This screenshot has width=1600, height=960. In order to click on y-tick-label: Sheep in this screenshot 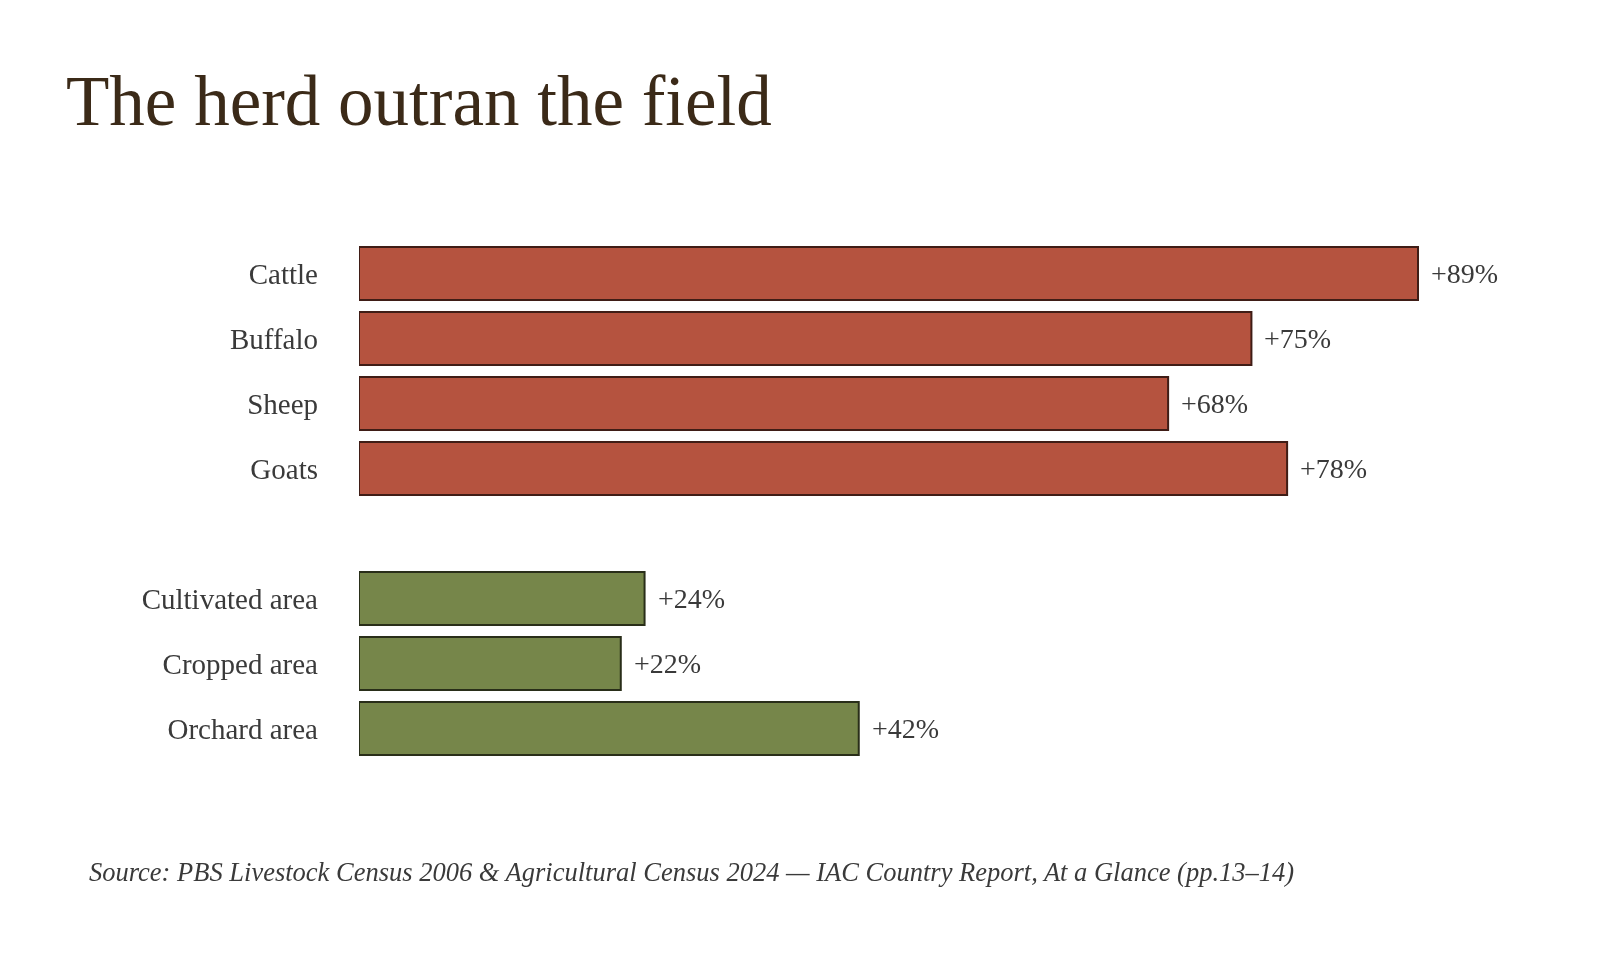, I will do `click(282, 403)`.